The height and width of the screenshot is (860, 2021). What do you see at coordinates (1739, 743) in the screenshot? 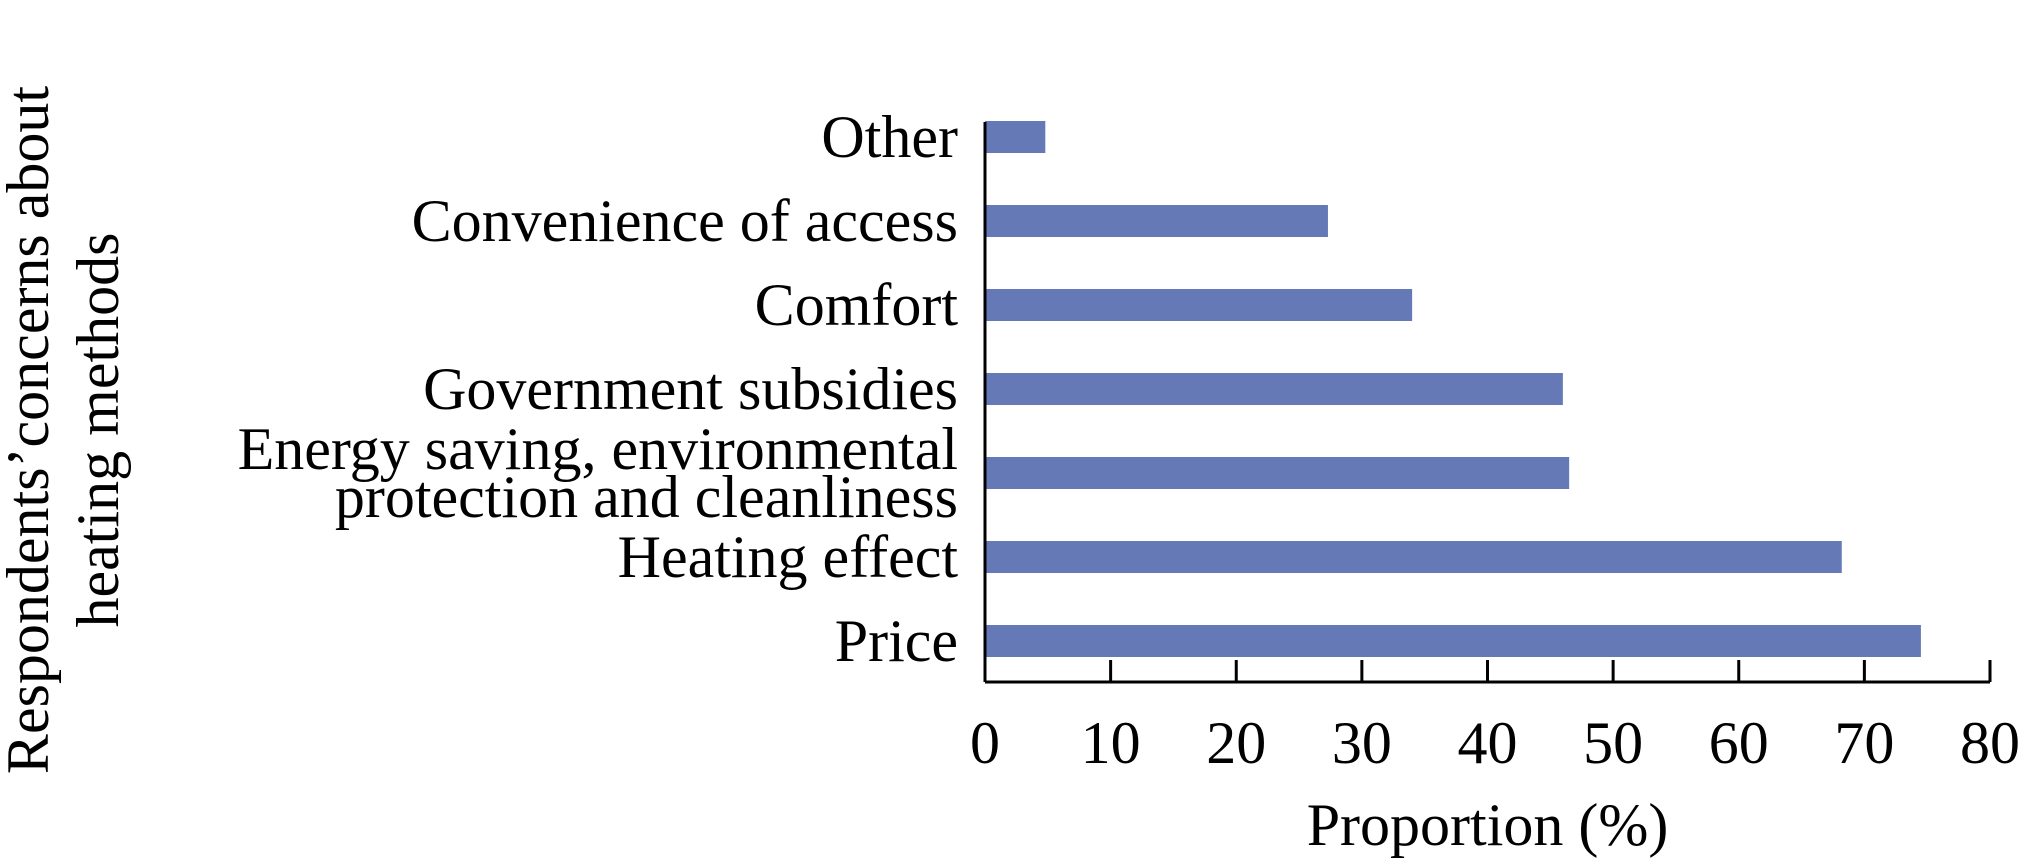
I see `x-tick-label: 60` at bounding box center [1739, 743].